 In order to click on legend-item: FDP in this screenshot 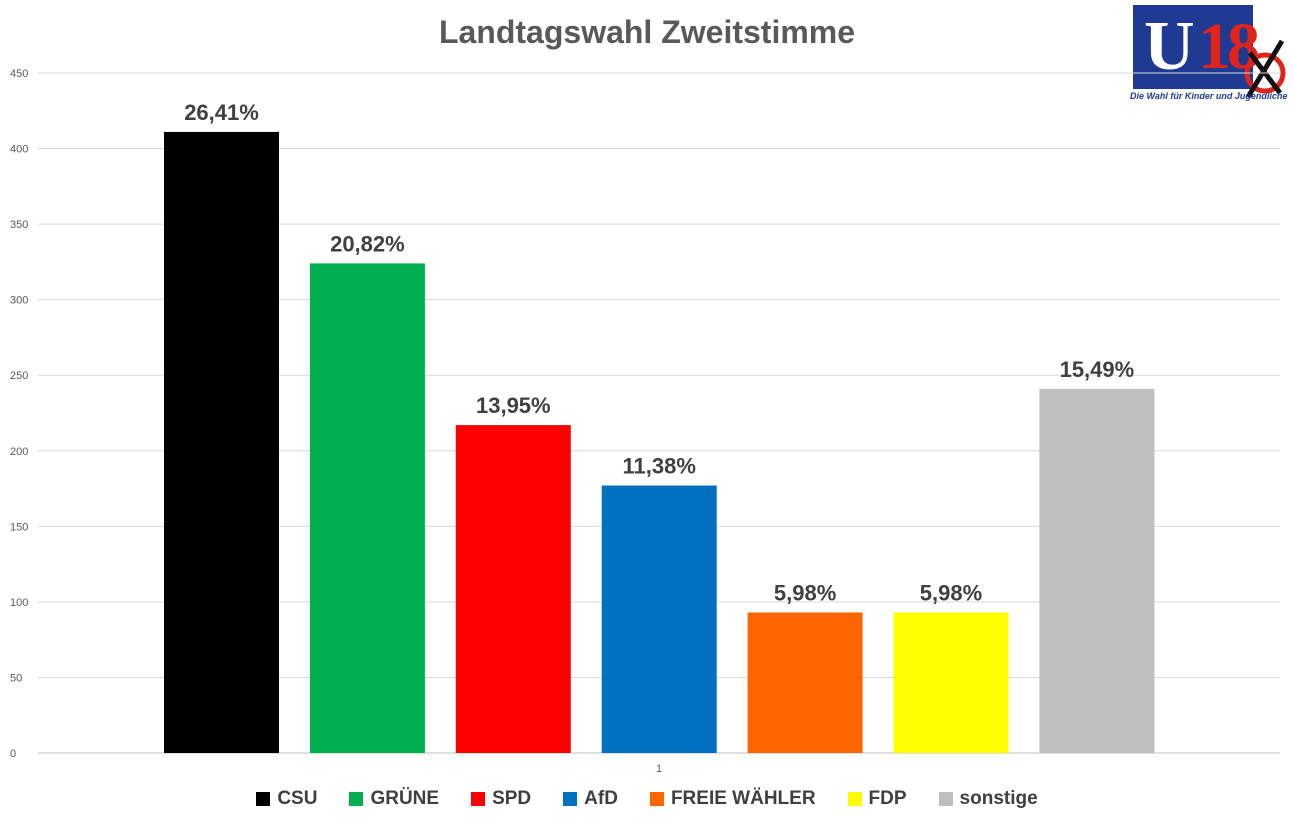, I will do `click(877, 799)`.